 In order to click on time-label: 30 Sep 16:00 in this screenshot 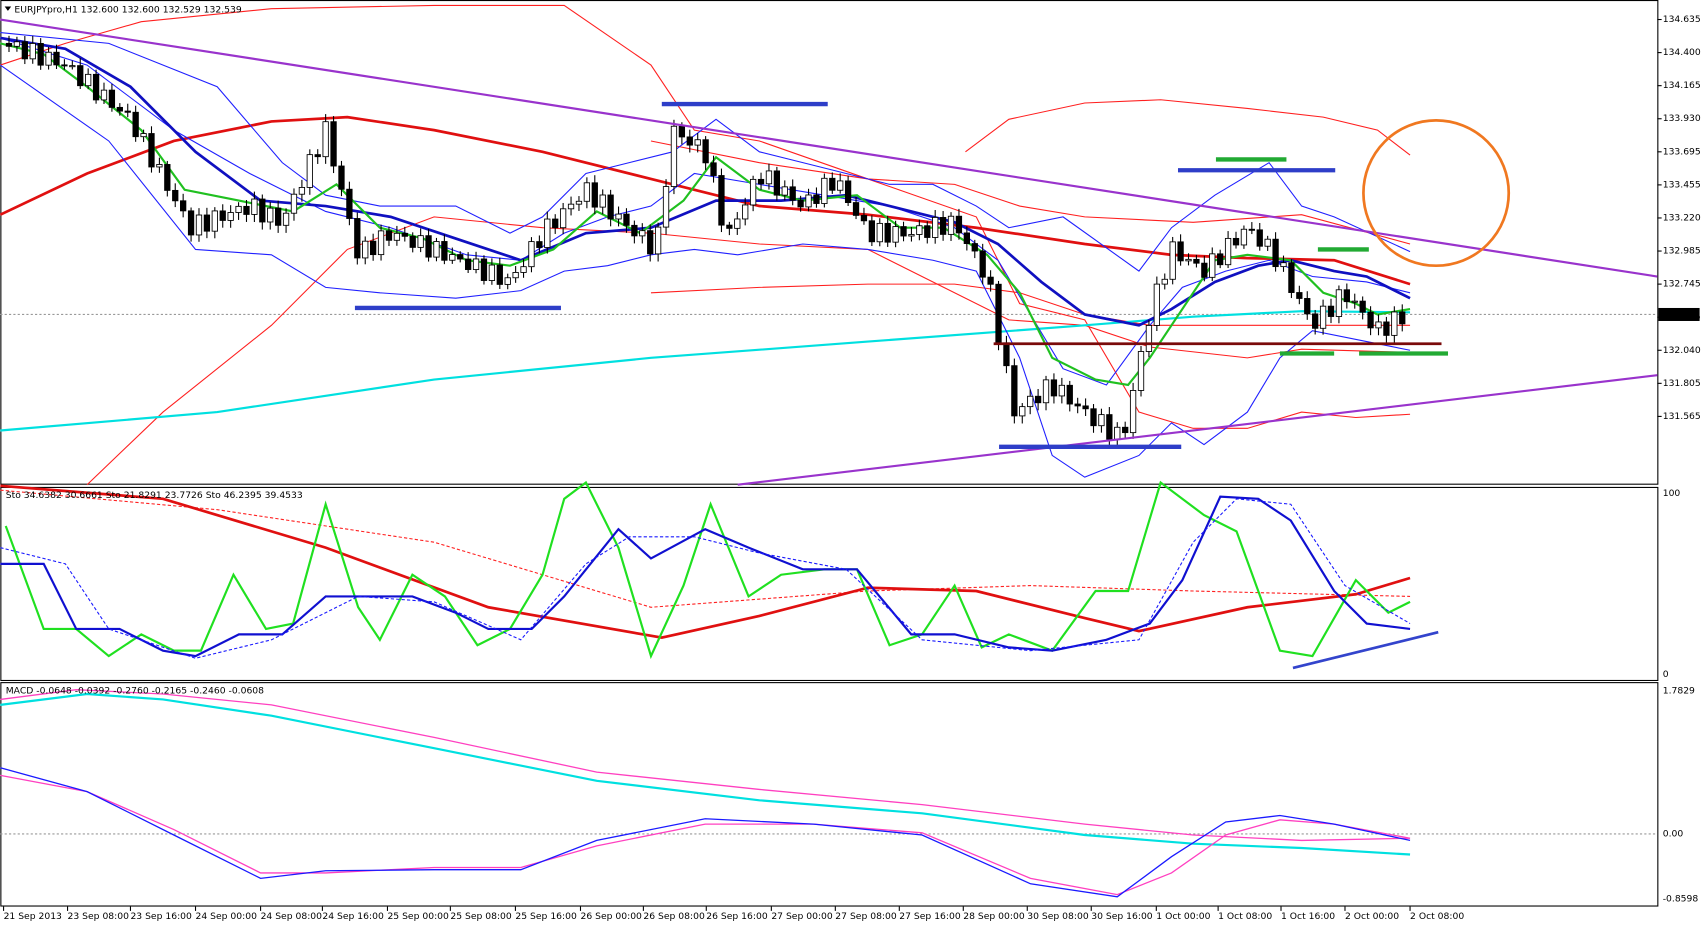, I will do `click(1122, 916)`.